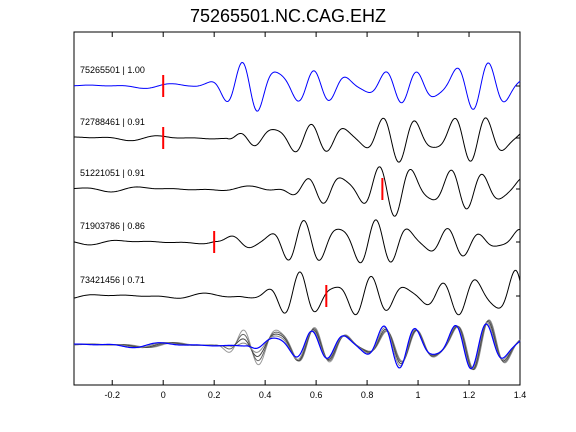 This screenshot has height=432, width=576. Describe the element at coordinates (316, 395) in the screenshot. I see `x-tick-label: 0.6` at that location.